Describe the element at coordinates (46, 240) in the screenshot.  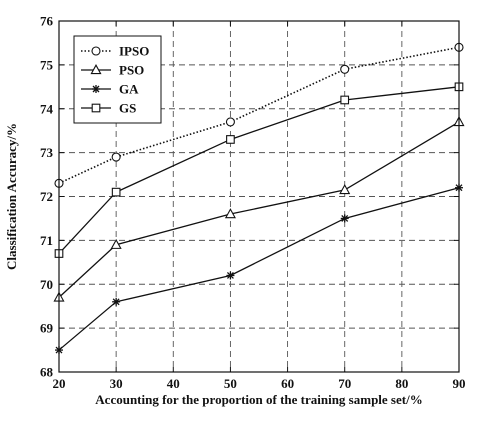
I see `y-tick-label: 71` at that location.